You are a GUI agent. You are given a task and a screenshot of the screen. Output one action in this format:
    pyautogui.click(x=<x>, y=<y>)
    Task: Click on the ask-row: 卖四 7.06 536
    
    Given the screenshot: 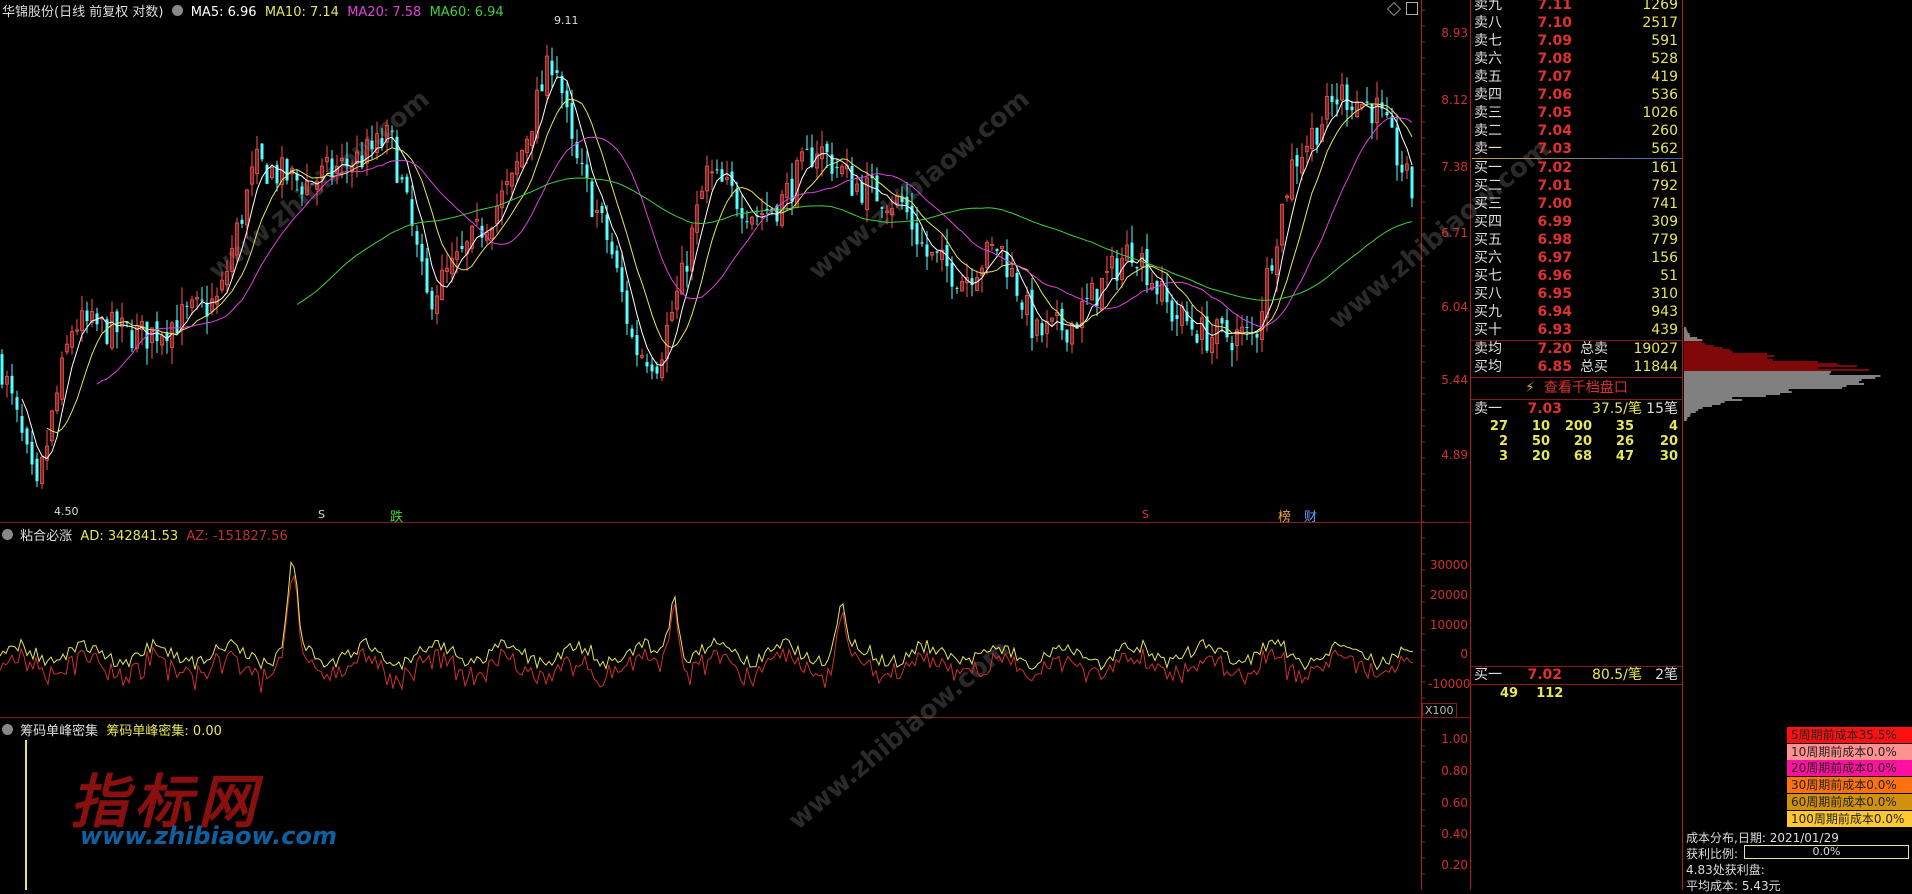 What is the action you would take?
    pyautogui.click(x=1576, y=95)
    